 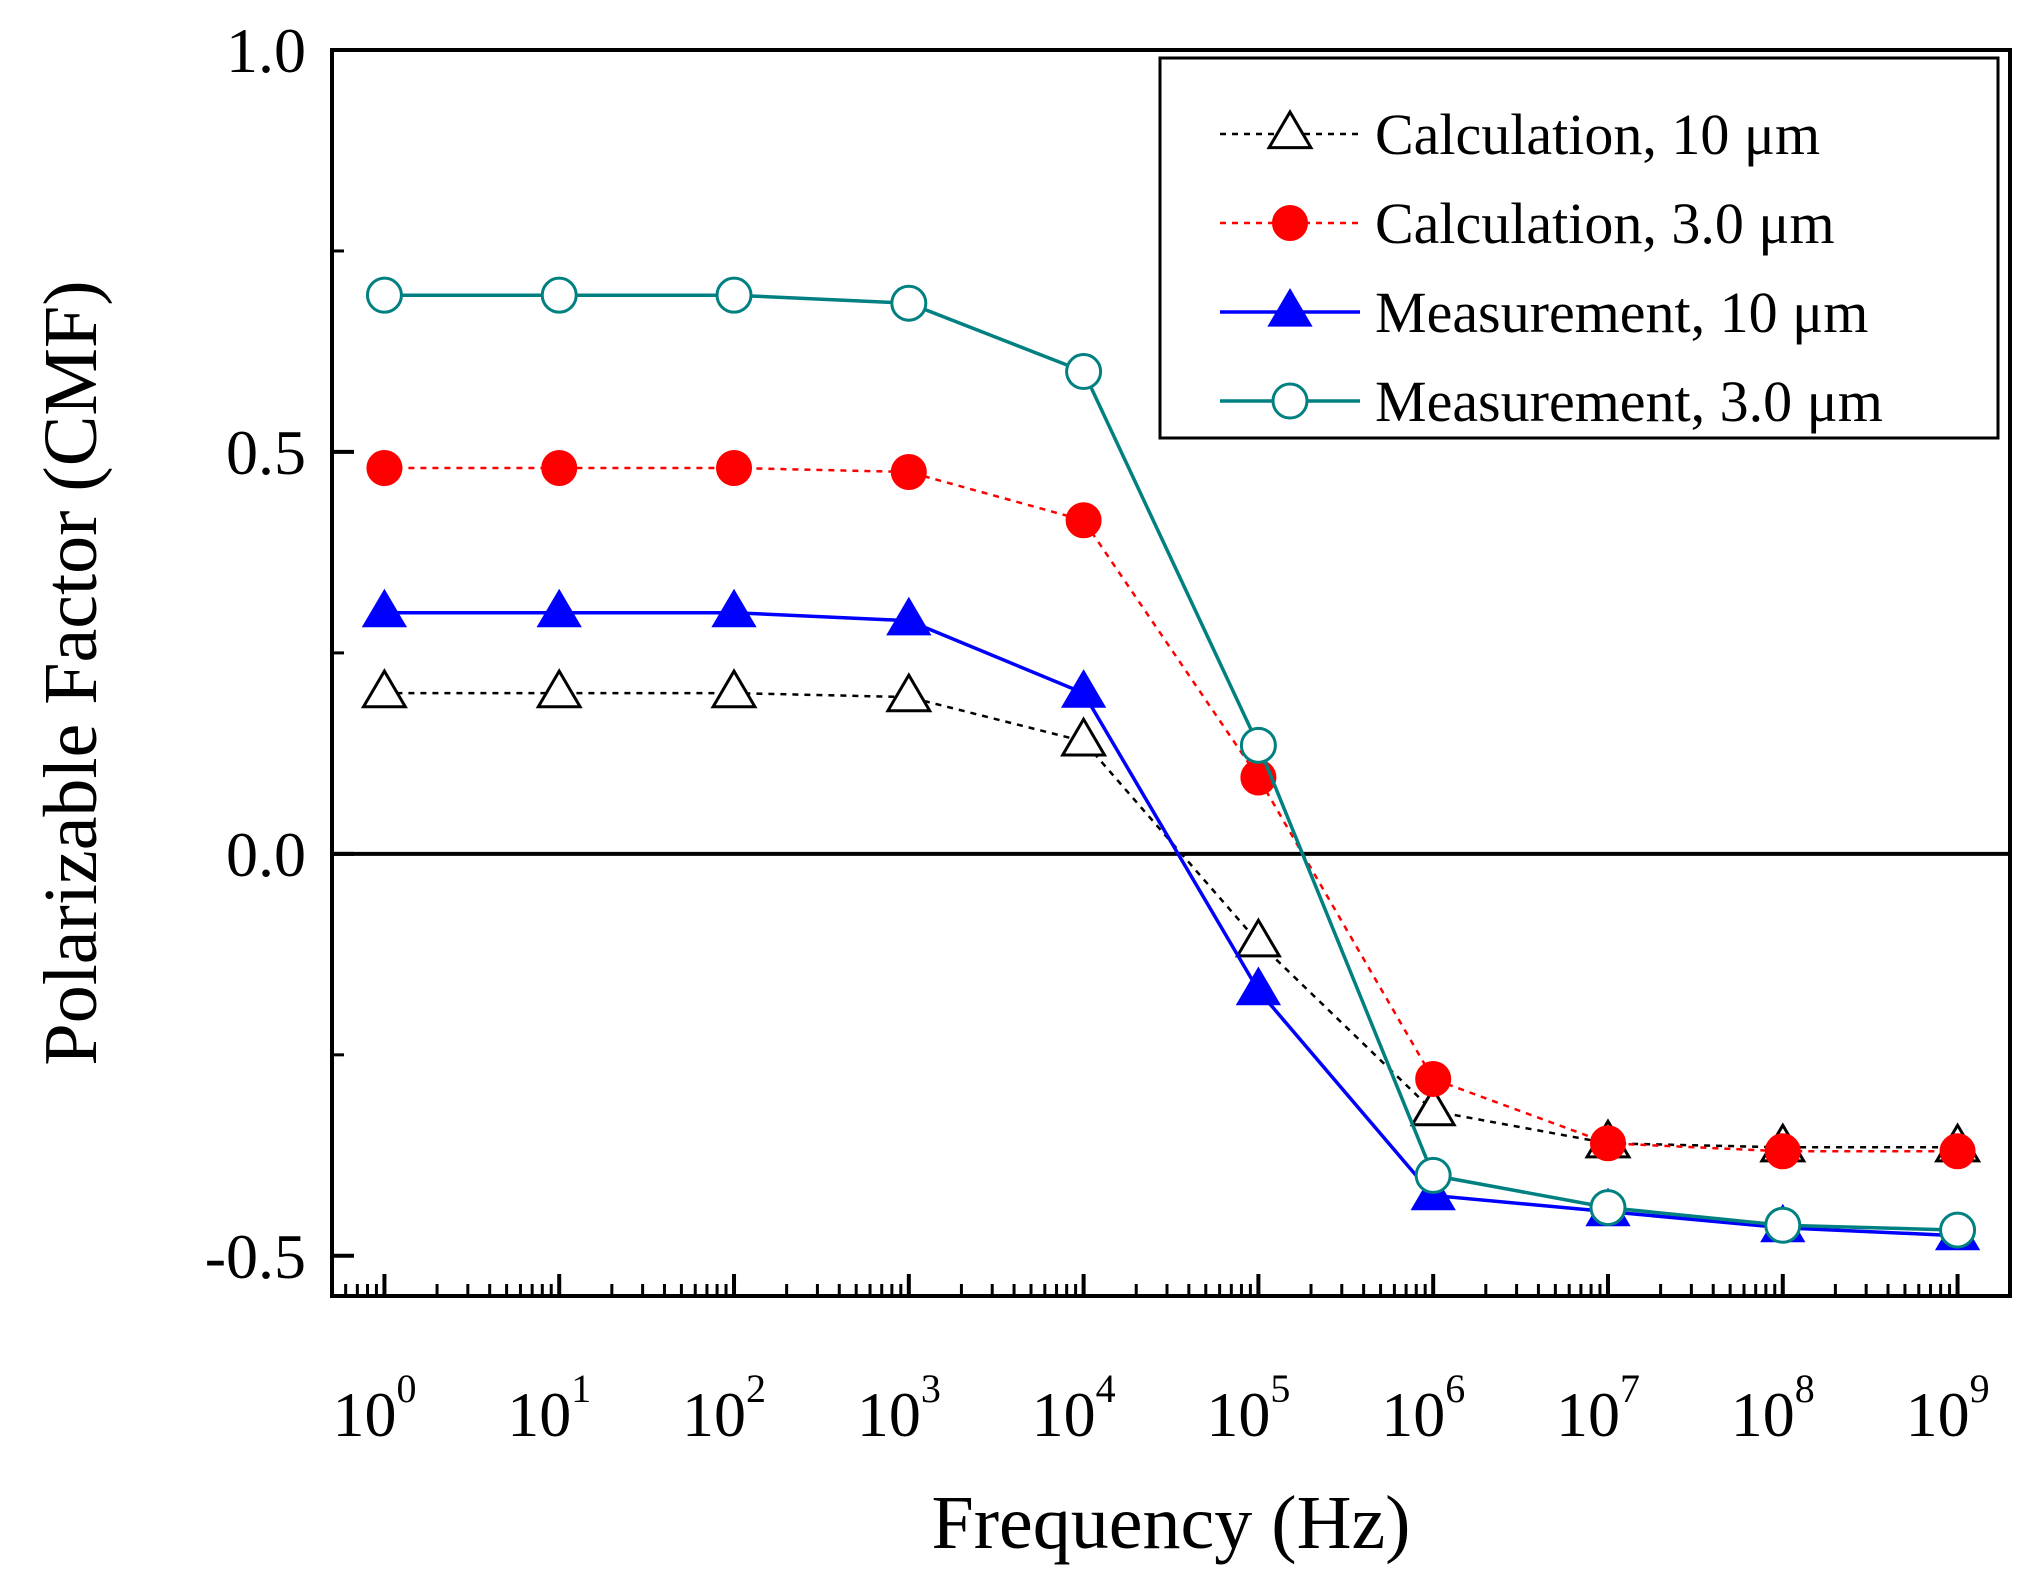 What do you see at coordinates (266, 50) in the screenshot?
I see `y-tick-label: 1.0` at bounding box center [266, 50].